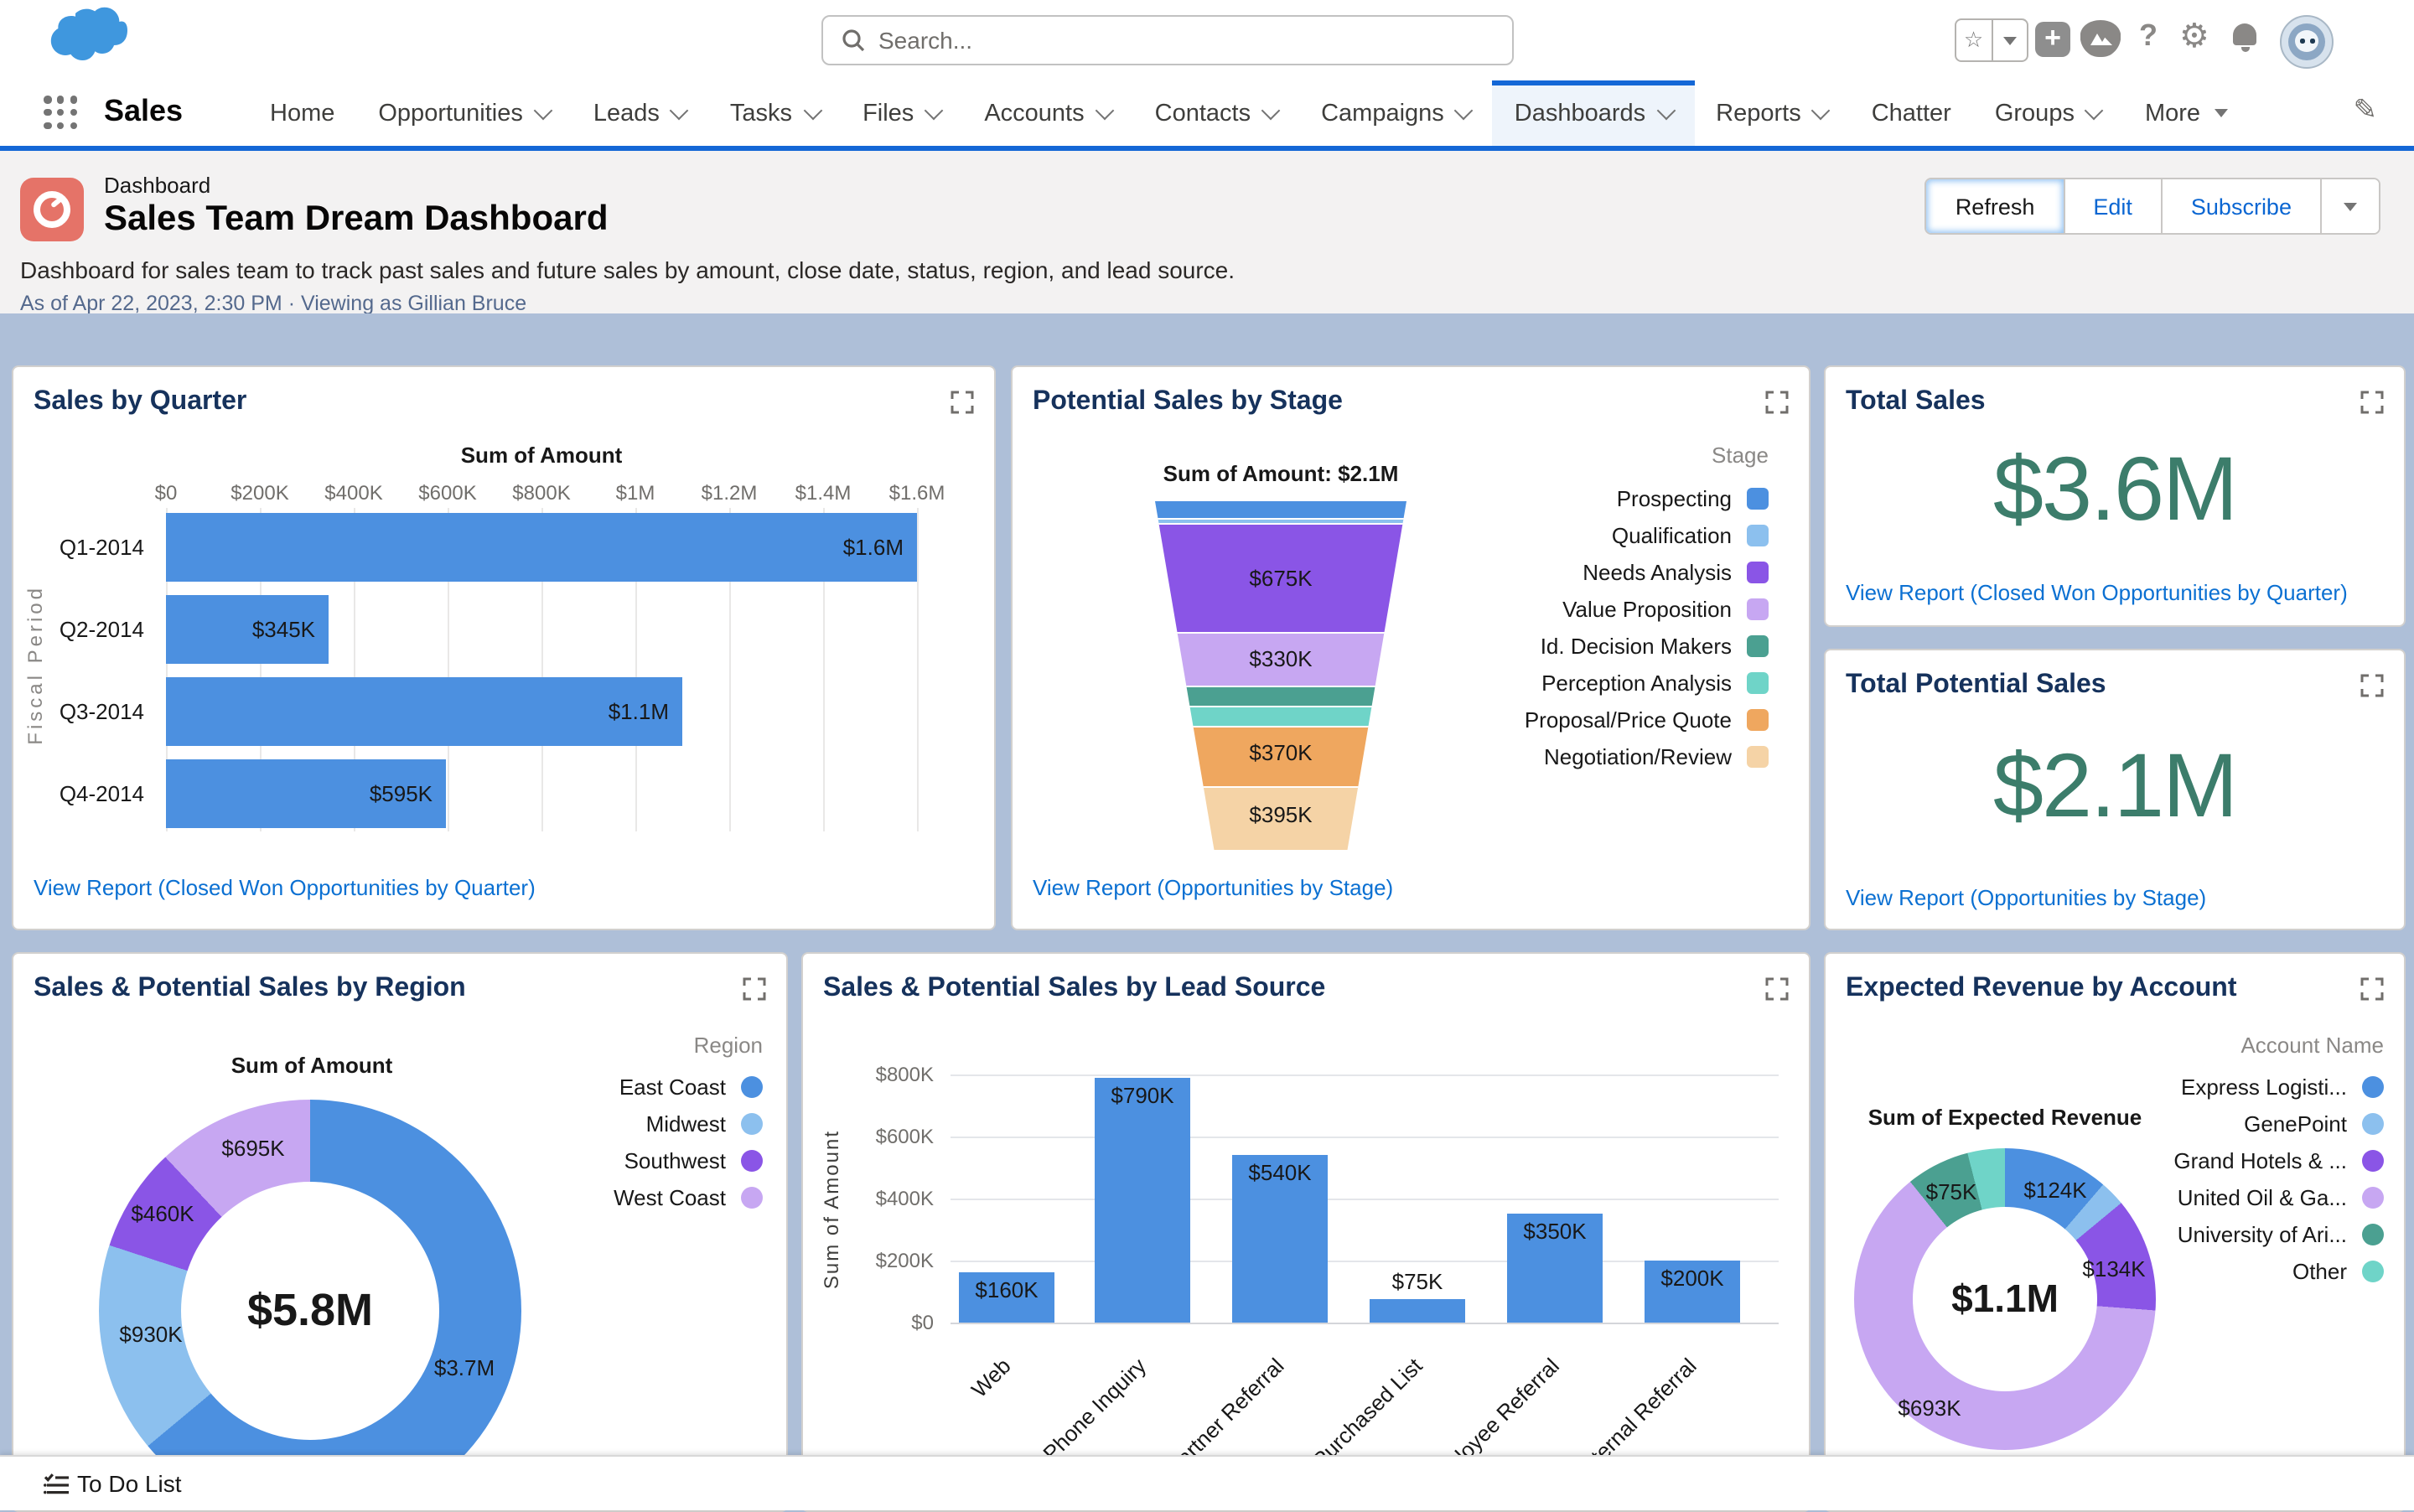 This screenshot has height=1512, width=2414. Describe the element at coordinates (310, 1310) in the screenshot. I see `donut-center-value: $5.8M` at that location.